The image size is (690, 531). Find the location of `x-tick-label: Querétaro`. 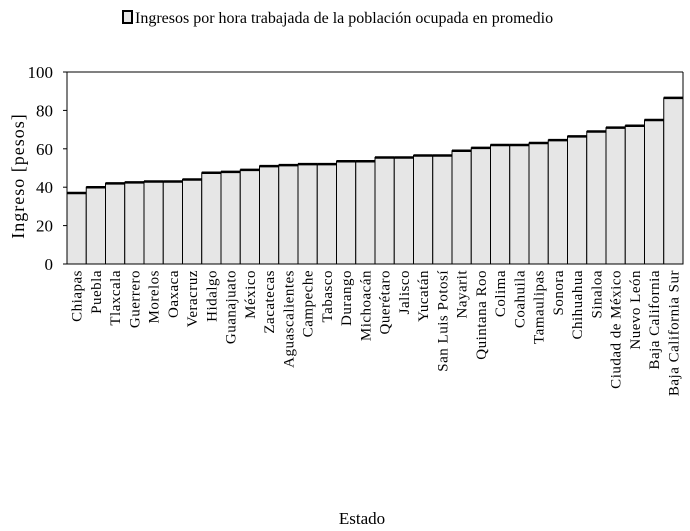

x-tick-label: Querétaro is located at coordinates (386, 302).